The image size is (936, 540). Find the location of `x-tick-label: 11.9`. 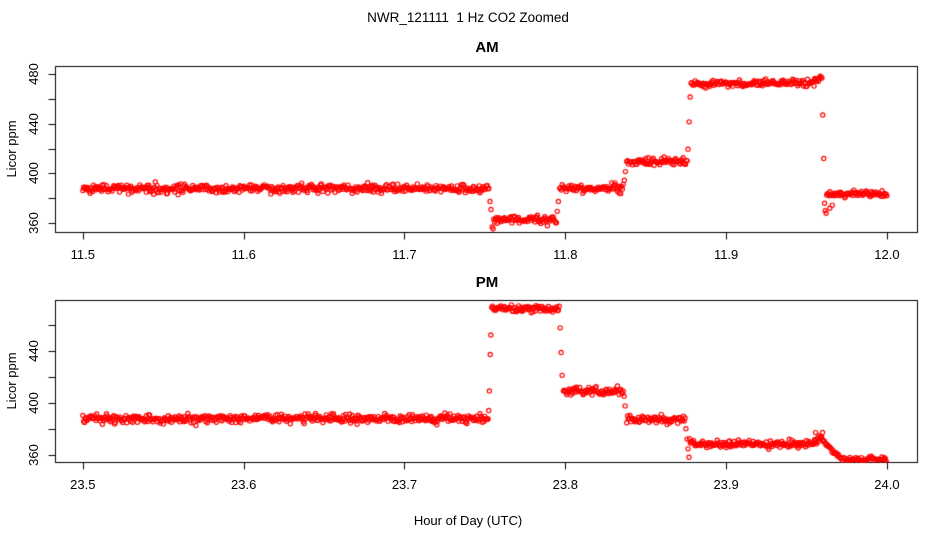

x-tick-label: 11.9 is located at coordinates (726, 254).